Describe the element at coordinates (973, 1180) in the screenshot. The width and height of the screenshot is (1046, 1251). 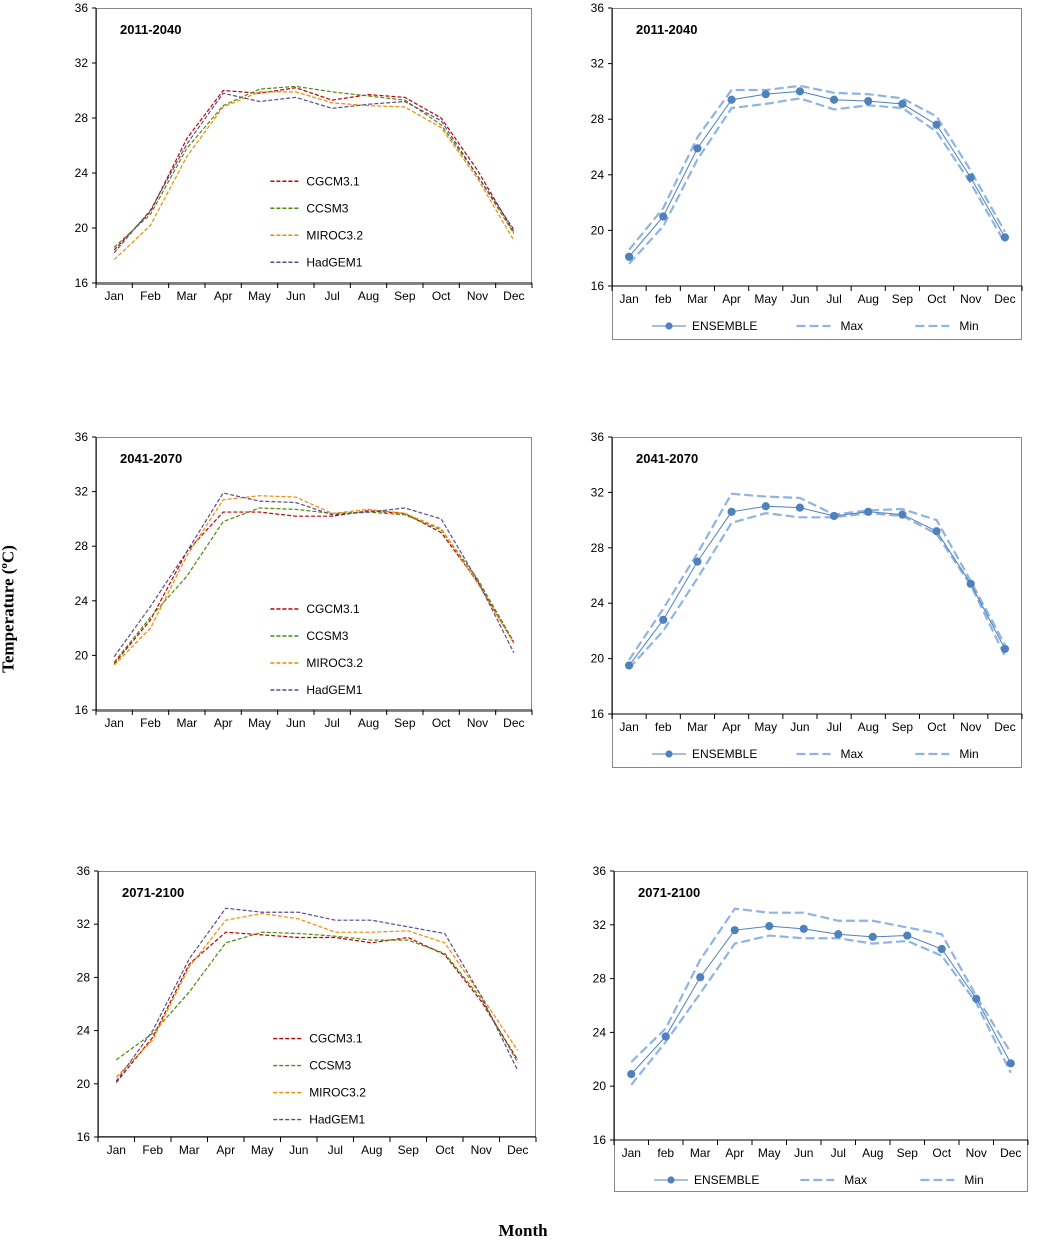
I see `legend-label: Min` at that location.